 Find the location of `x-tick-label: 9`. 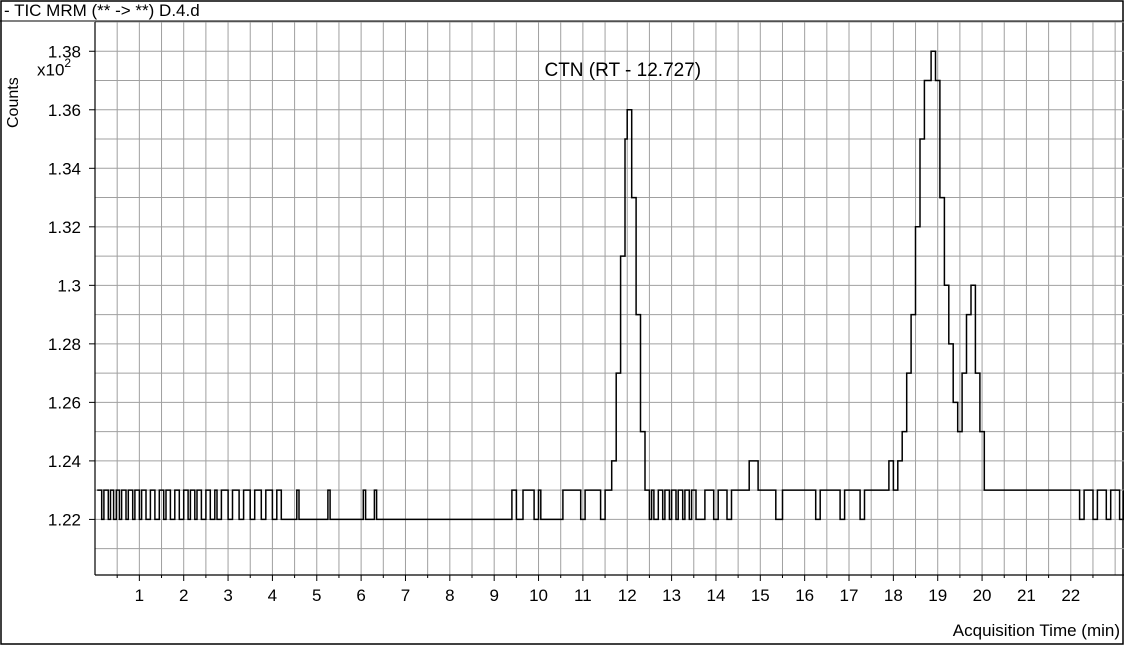

x-tick-label: 9 is located at coordinates (493, 595).